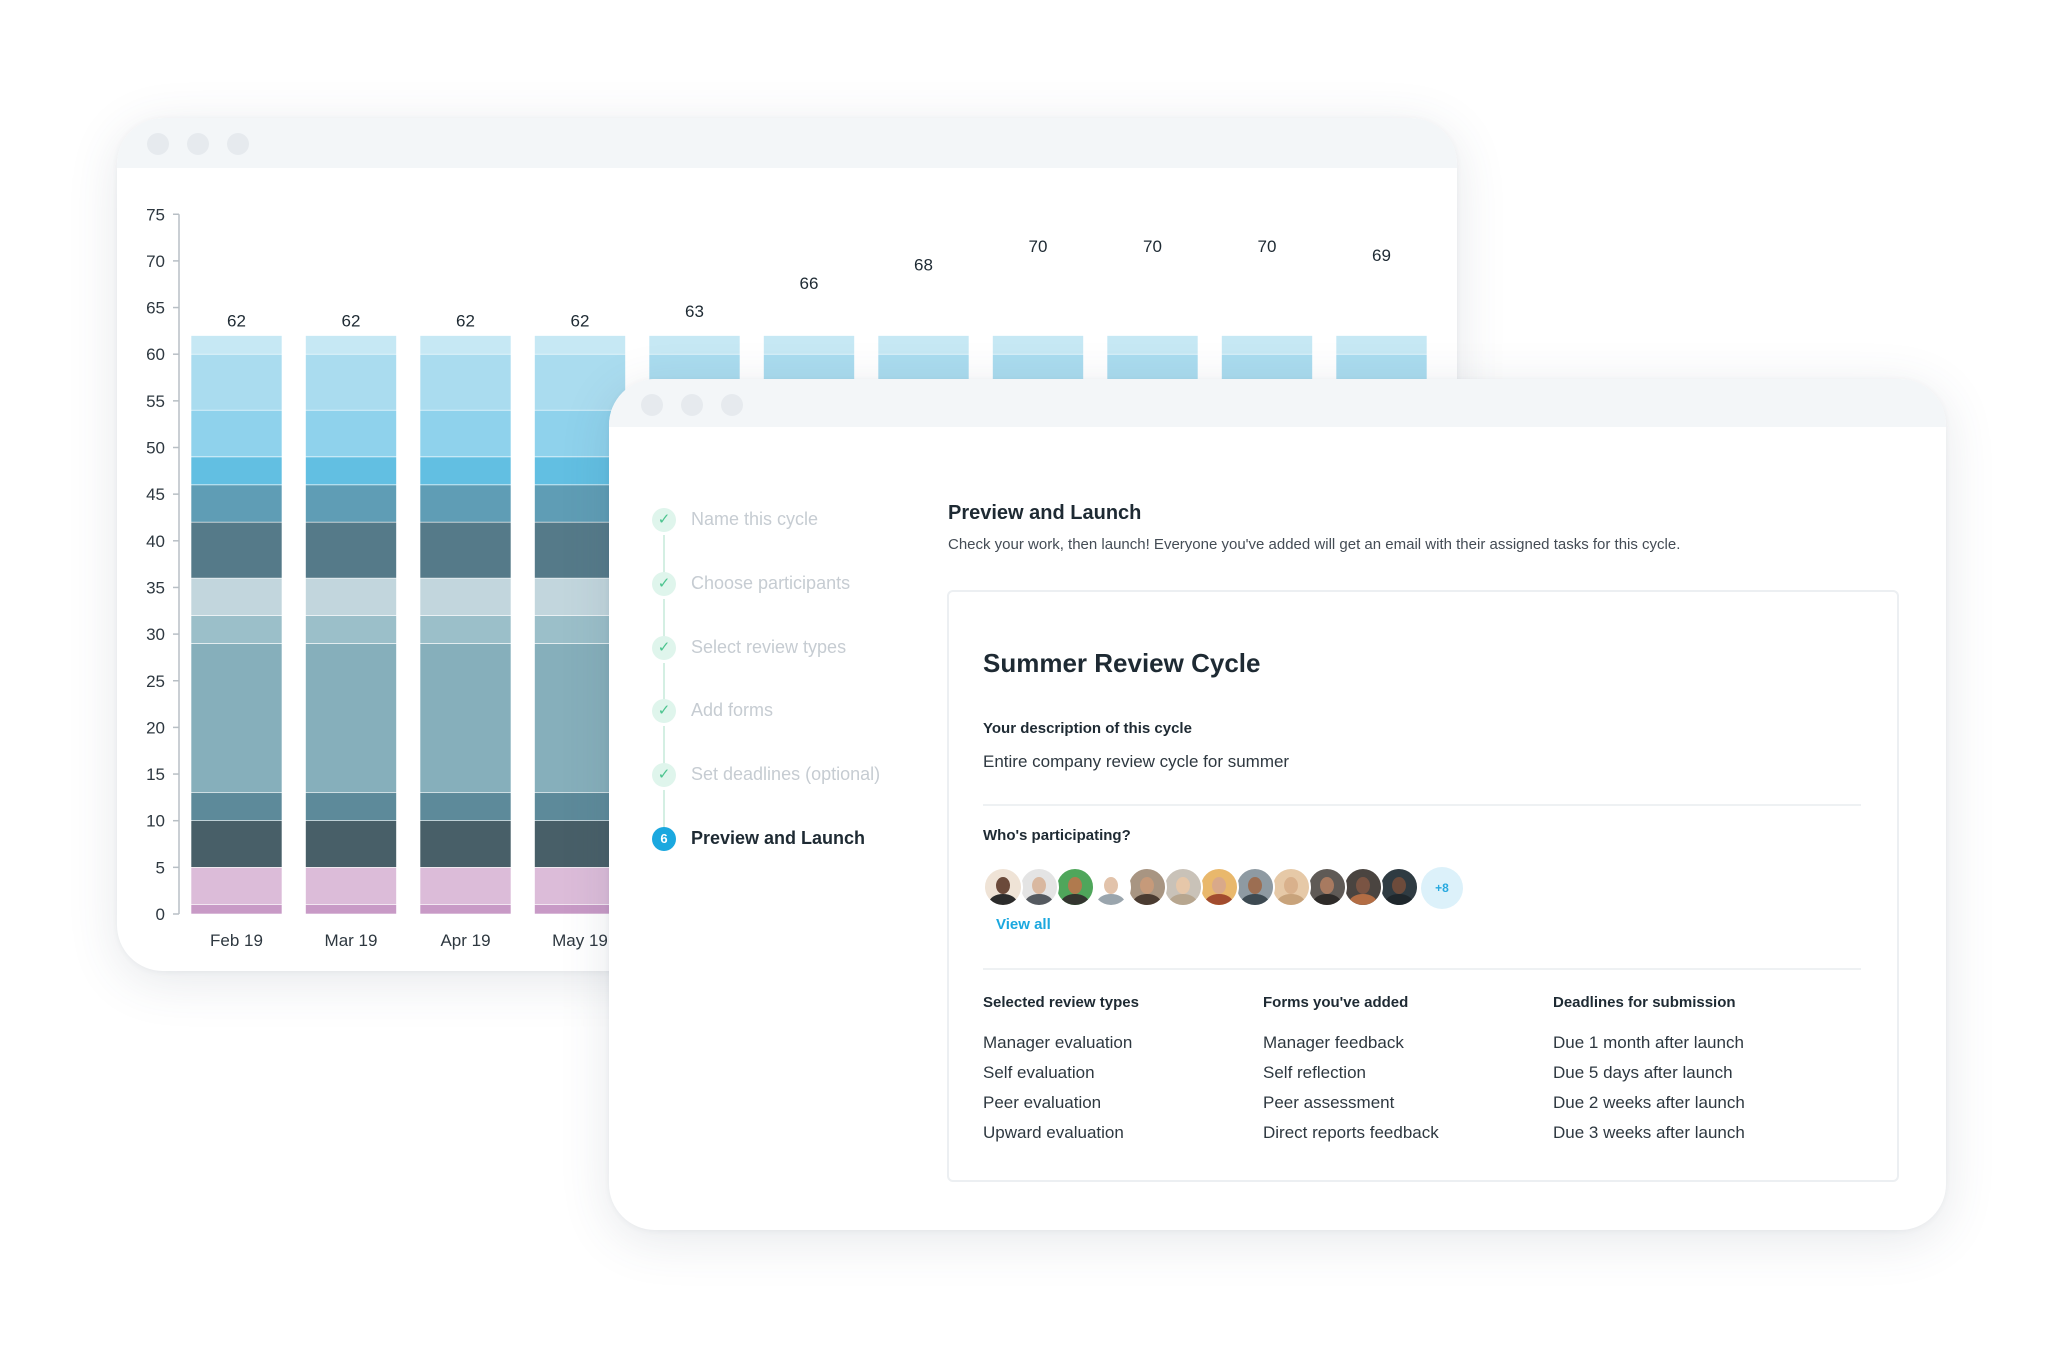 This screenshot has width=2048, height=1365. Describe the element at coordinates (160, 867) in the screenshot. I see `y-tick-label: 5` at that location.